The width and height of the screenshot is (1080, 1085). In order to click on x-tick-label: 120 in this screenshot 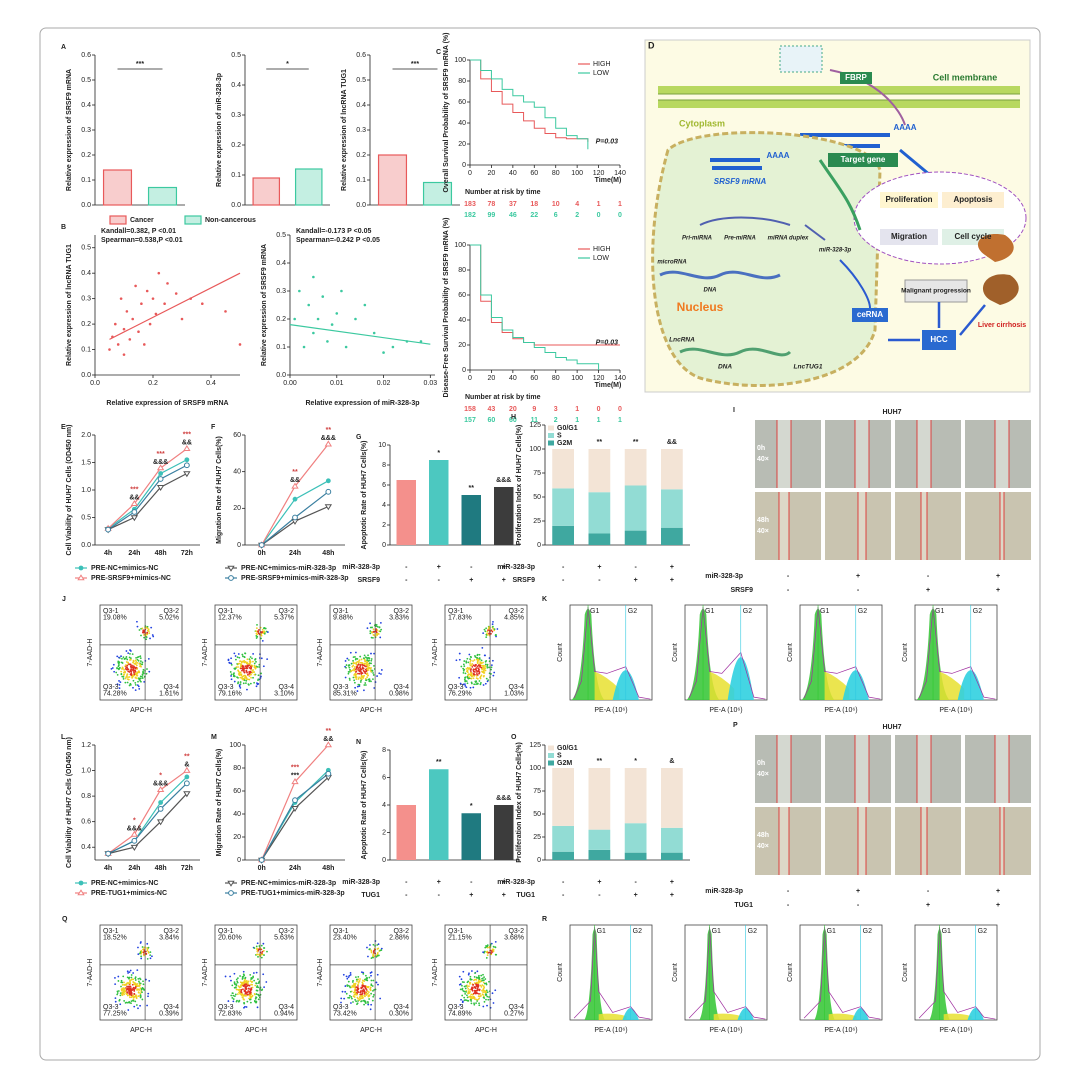, I will do `click(599, 378)`.